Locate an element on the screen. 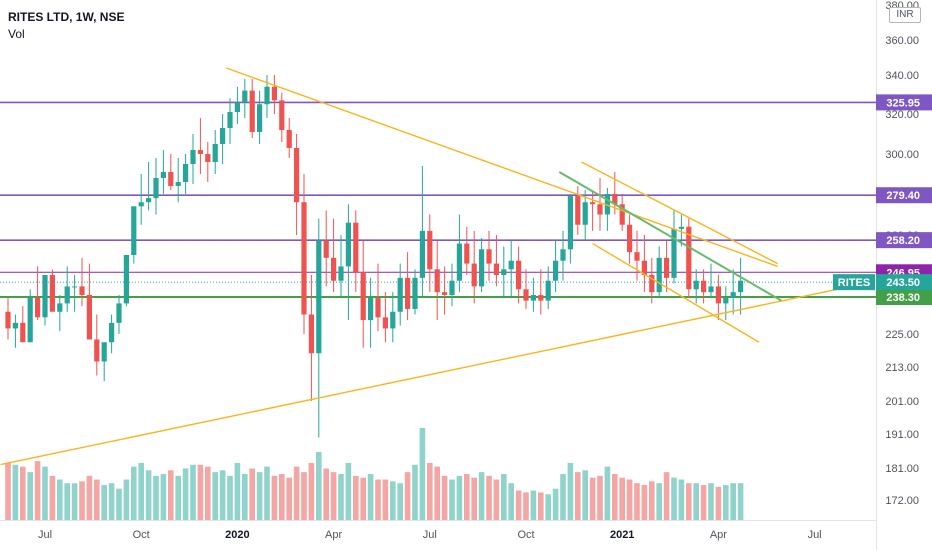 The image size is (932, 550). time-tick-label: Oct is located at coordinates (525, 535).